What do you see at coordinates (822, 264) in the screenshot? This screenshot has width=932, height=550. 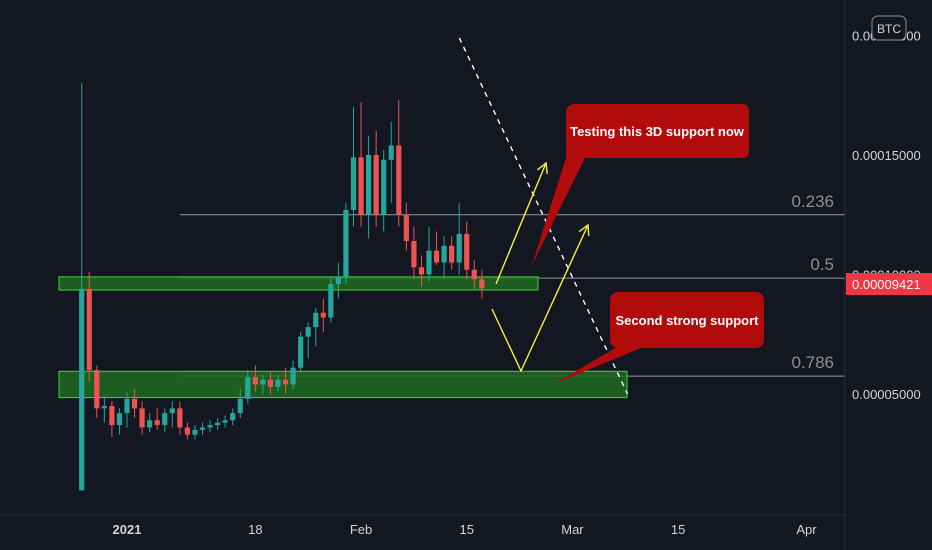 I see `fib-level-label: 0.5` at bounding box center [822, 264].